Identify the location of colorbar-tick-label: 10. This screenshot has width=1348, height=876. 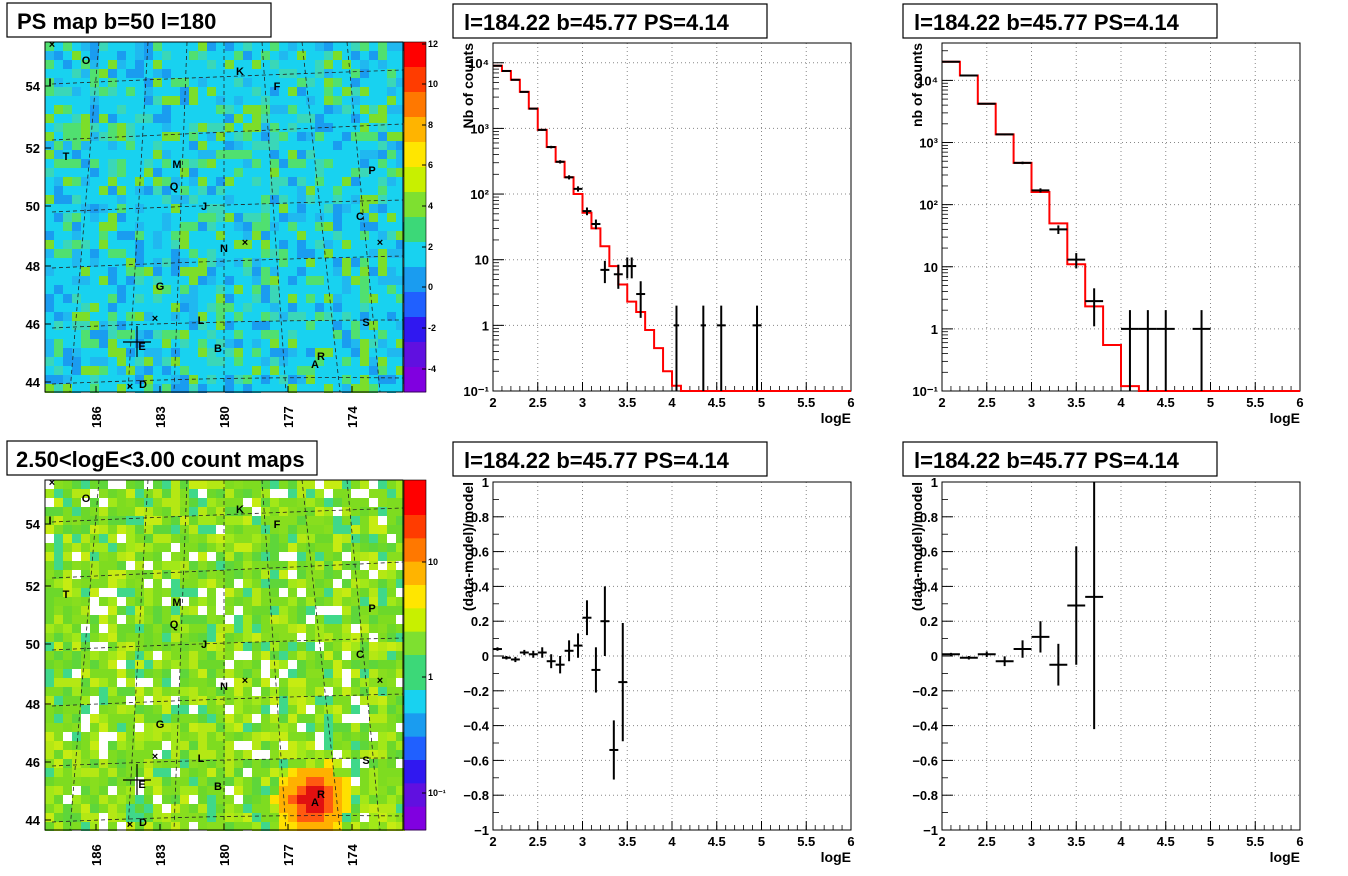
(433, 562).